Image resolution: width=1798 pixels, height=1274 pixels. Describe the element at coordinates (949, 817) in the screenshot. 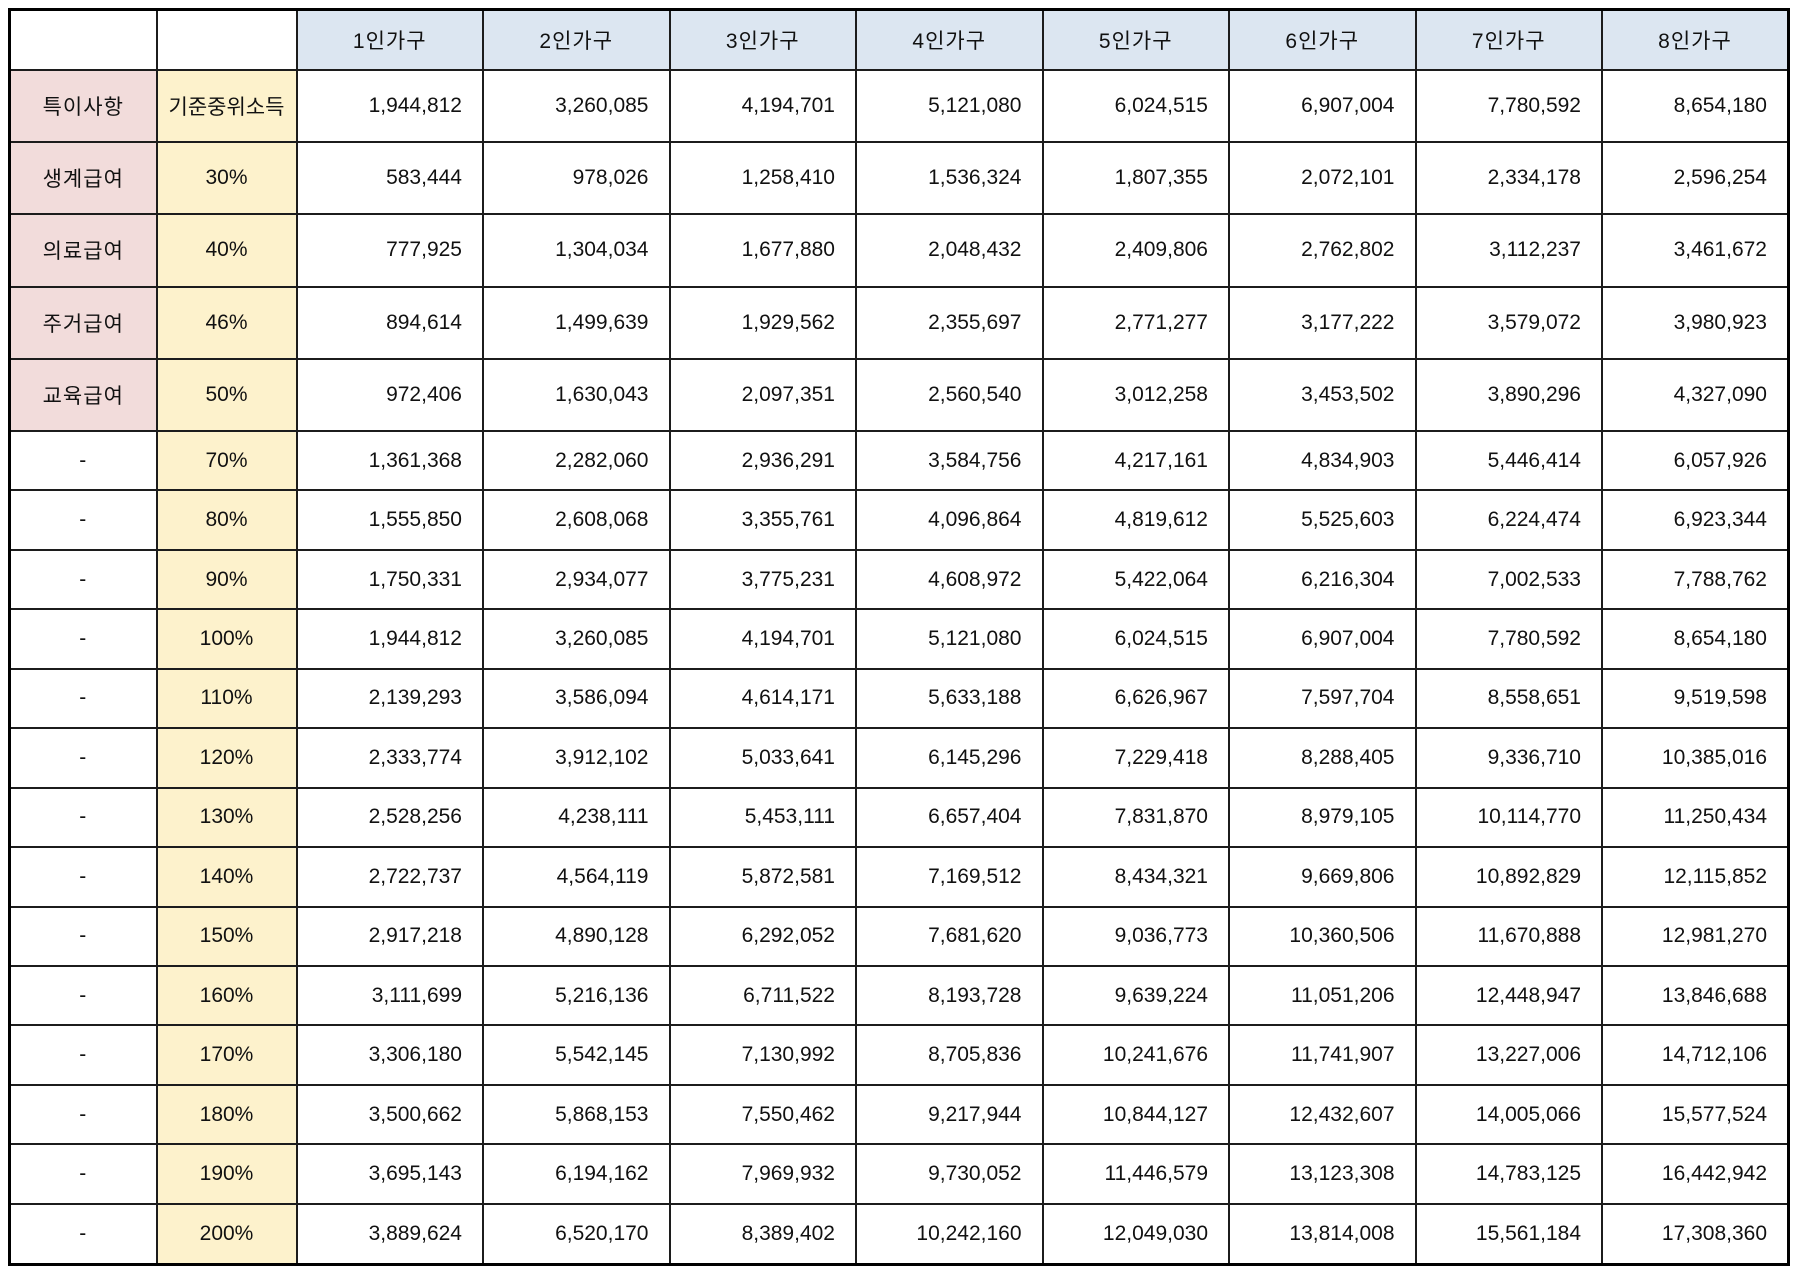

I see `value-cell: 6,657,404` at that location.